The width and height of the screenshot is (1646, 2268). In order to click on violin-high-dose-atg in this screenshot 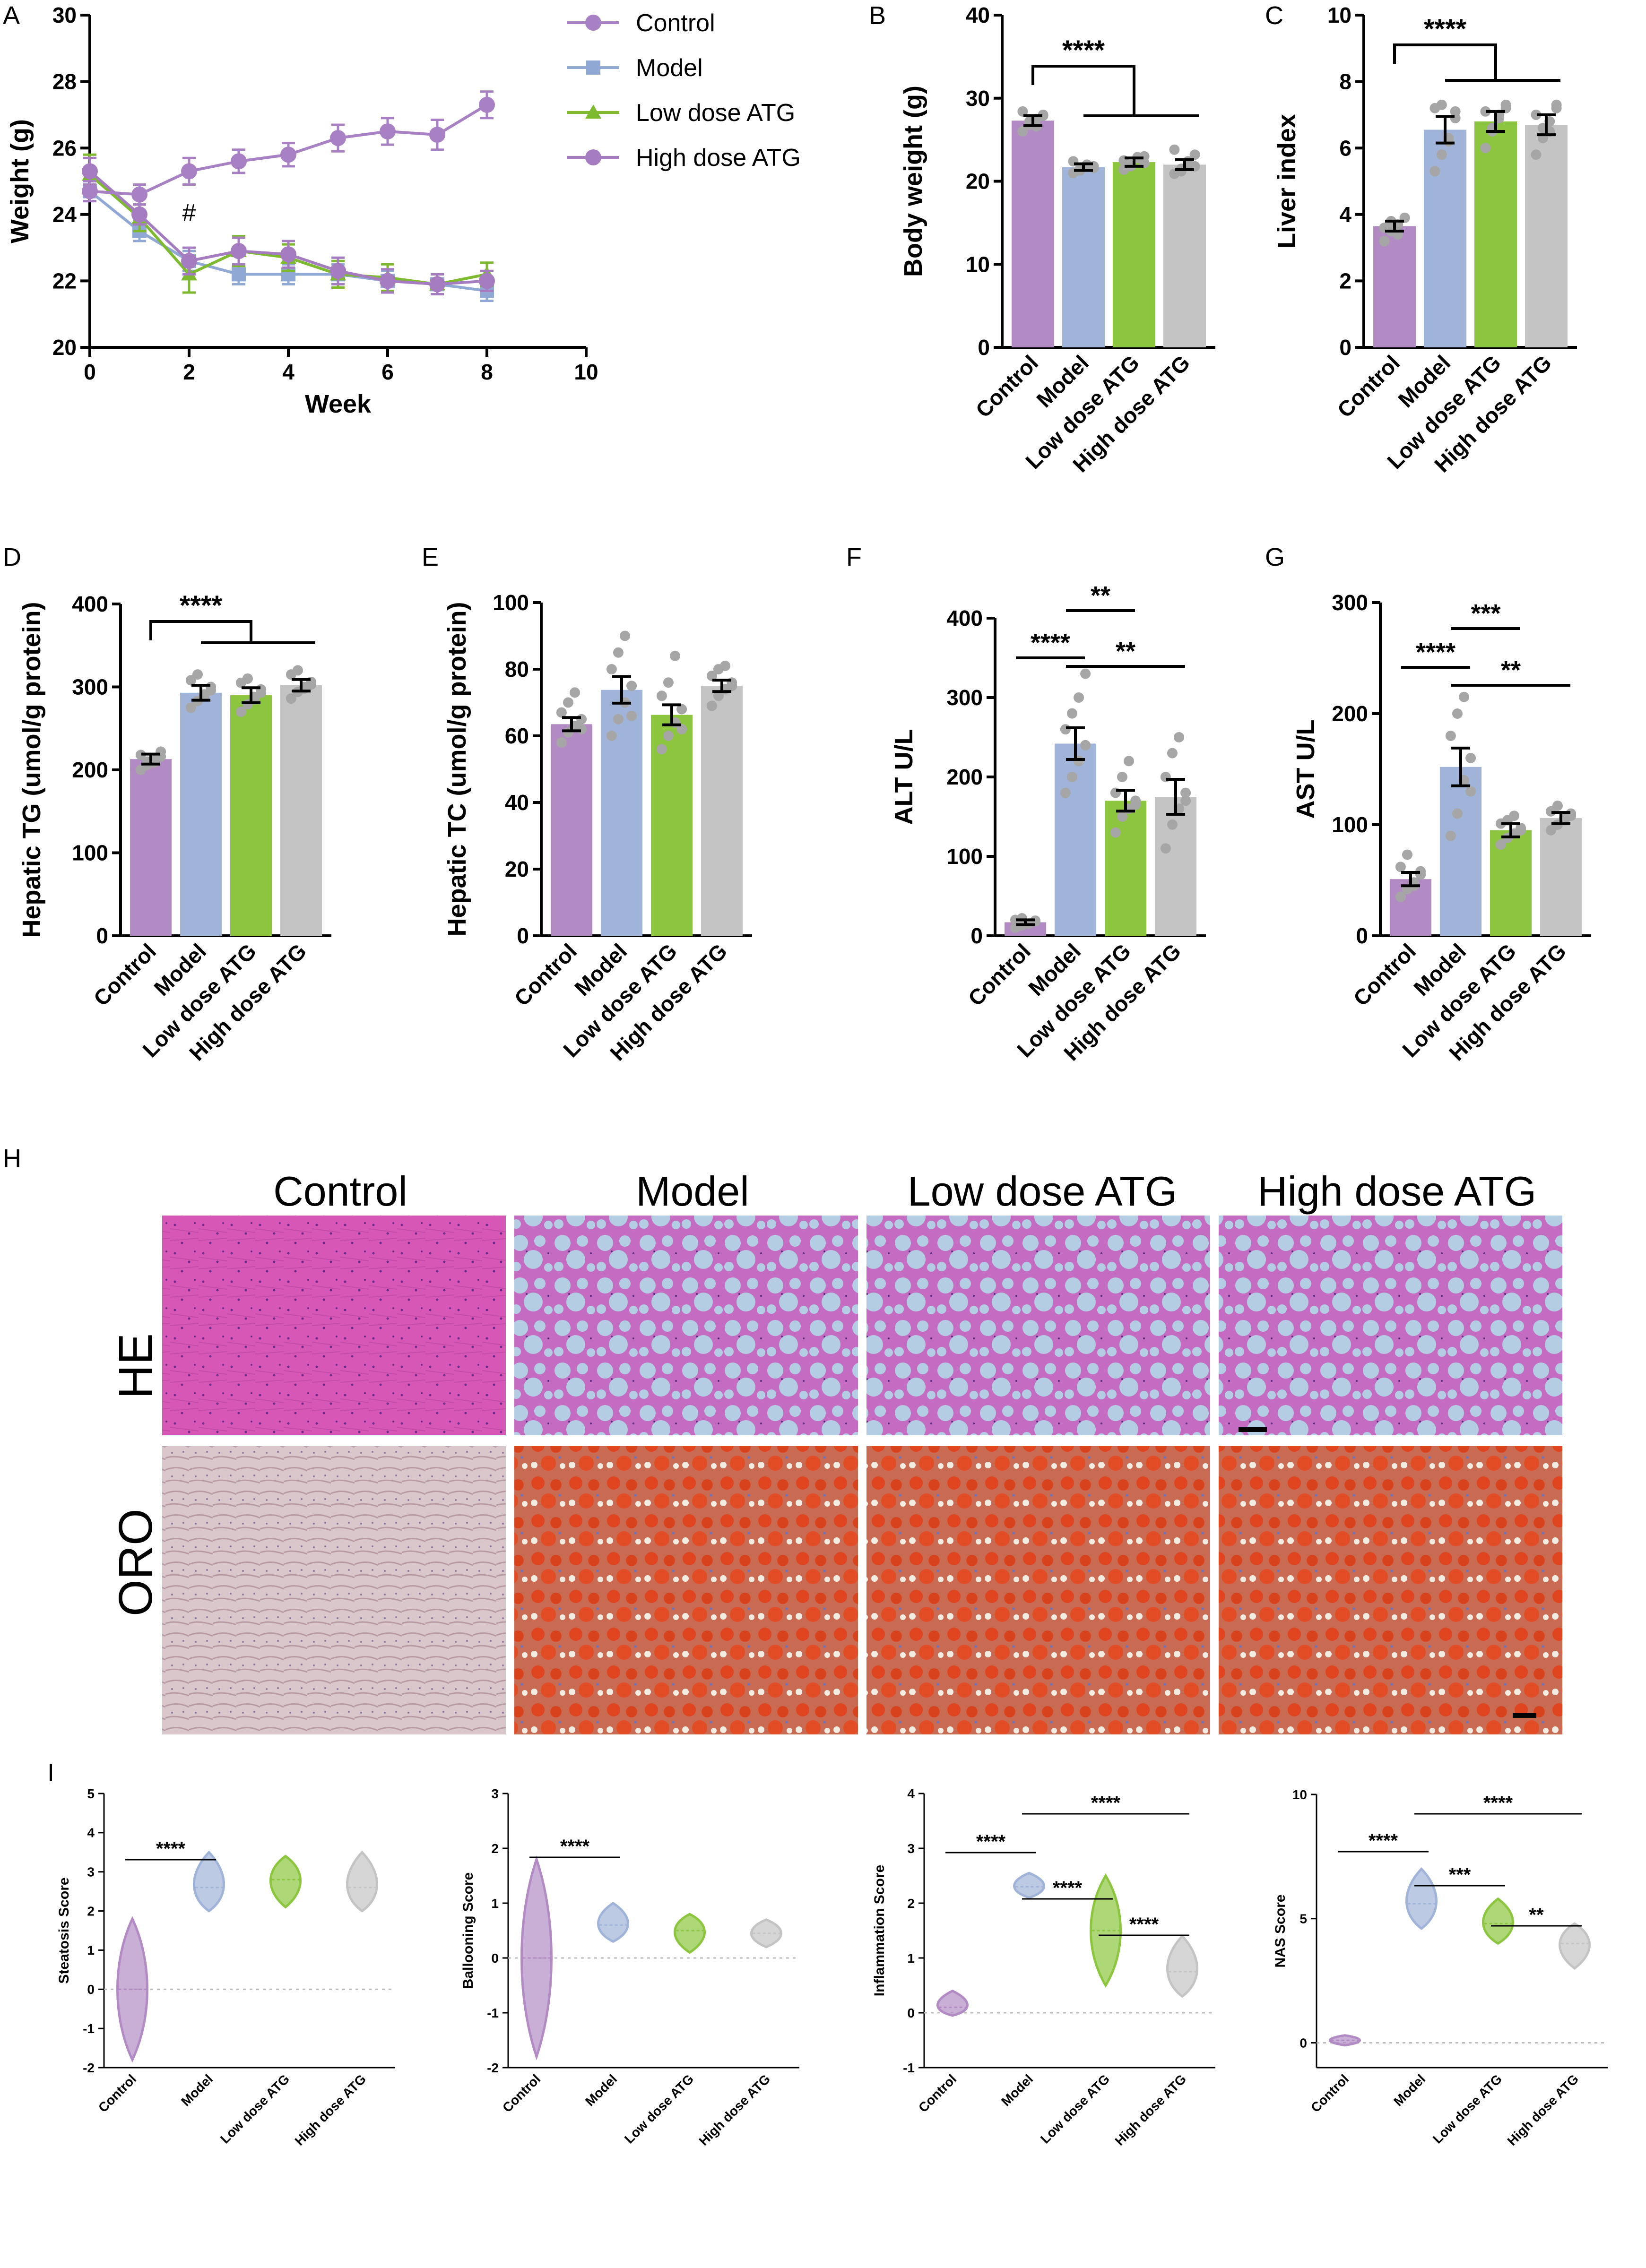, I will do `click(766, 1933)`.